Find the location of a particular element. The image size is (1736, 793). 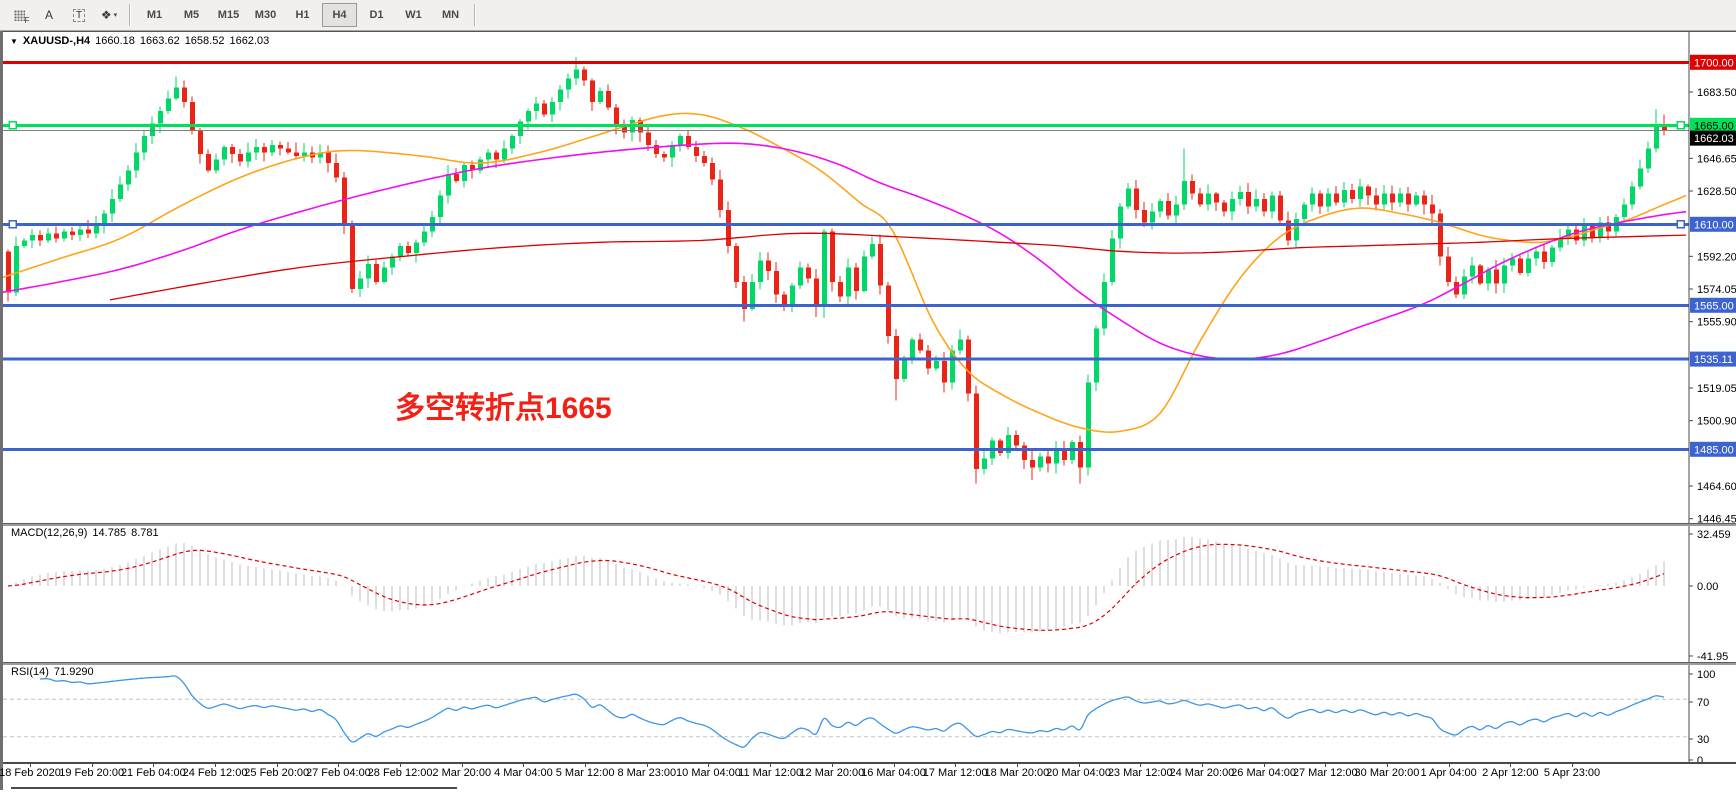

time-label: 19 Feb 20:00 is located at coordinates (92, 773).